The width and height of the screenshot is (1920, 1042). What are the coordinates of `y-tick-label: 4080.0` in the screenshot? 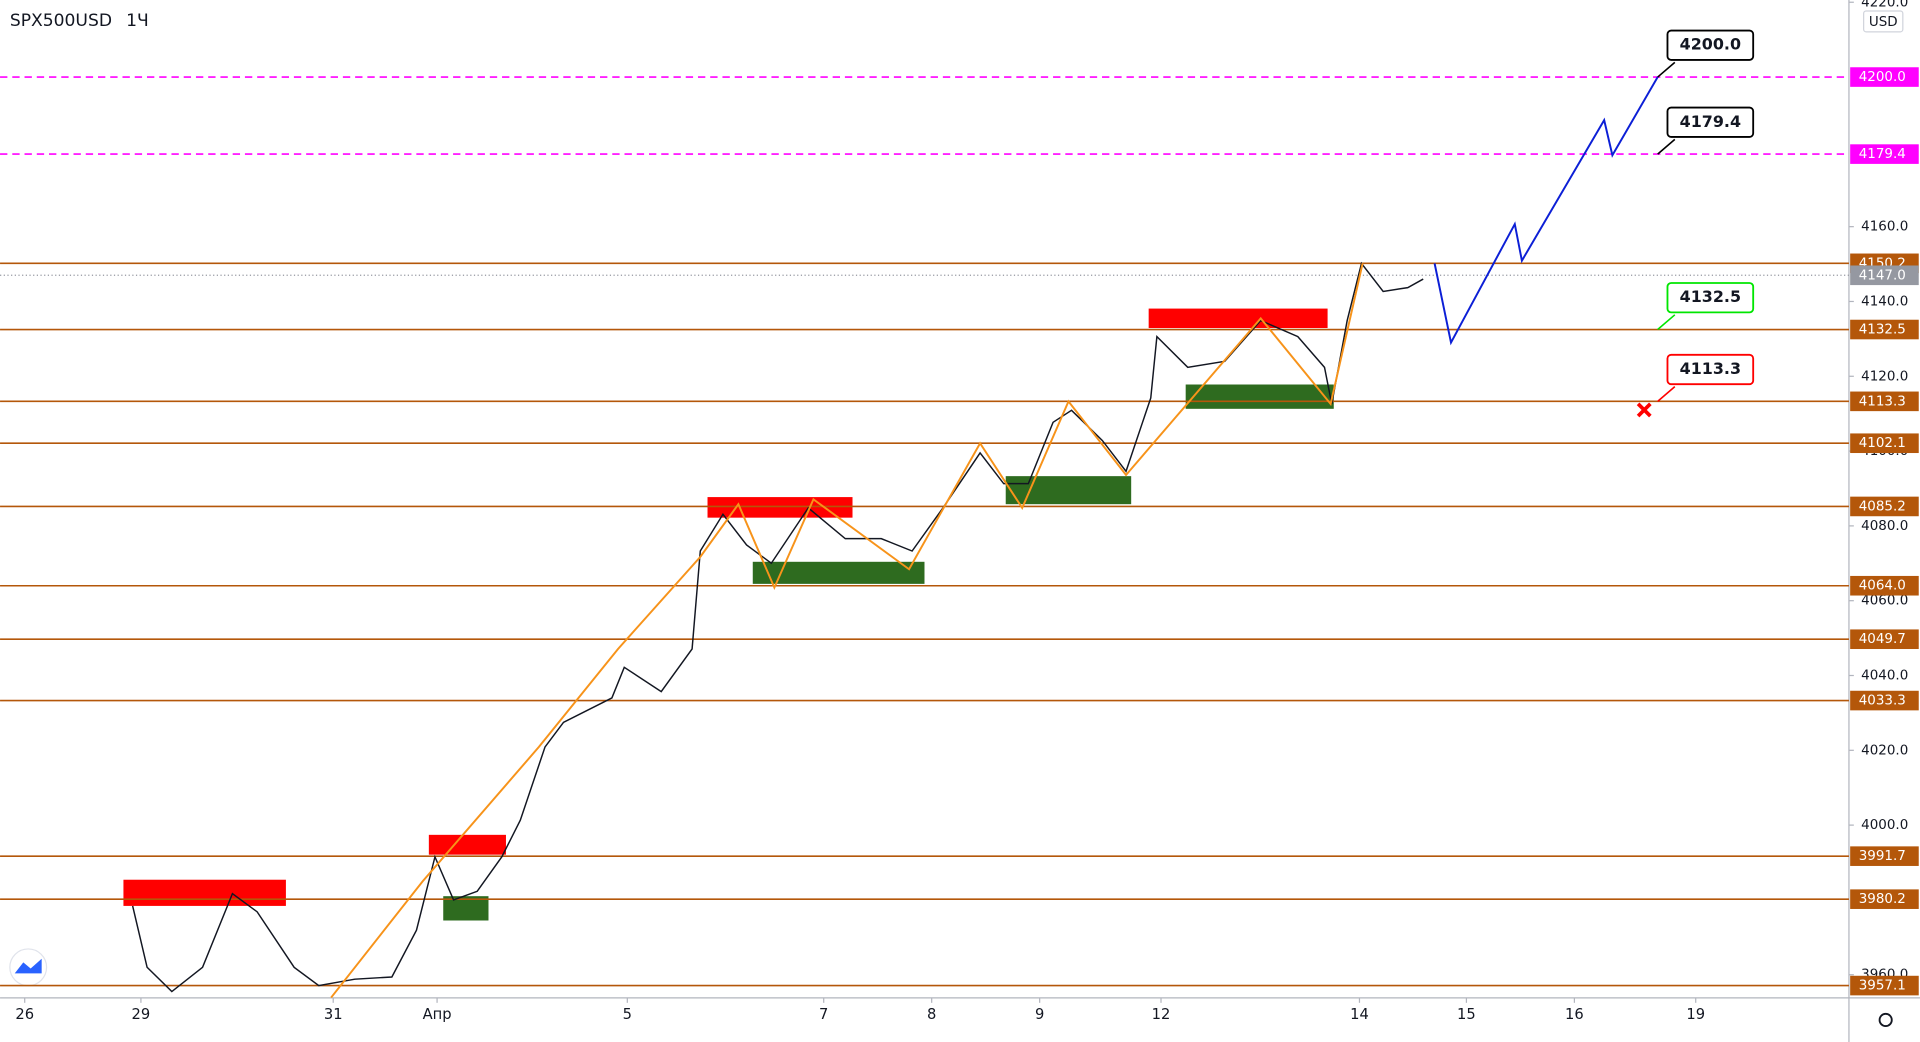 It's located at (1884, 526).